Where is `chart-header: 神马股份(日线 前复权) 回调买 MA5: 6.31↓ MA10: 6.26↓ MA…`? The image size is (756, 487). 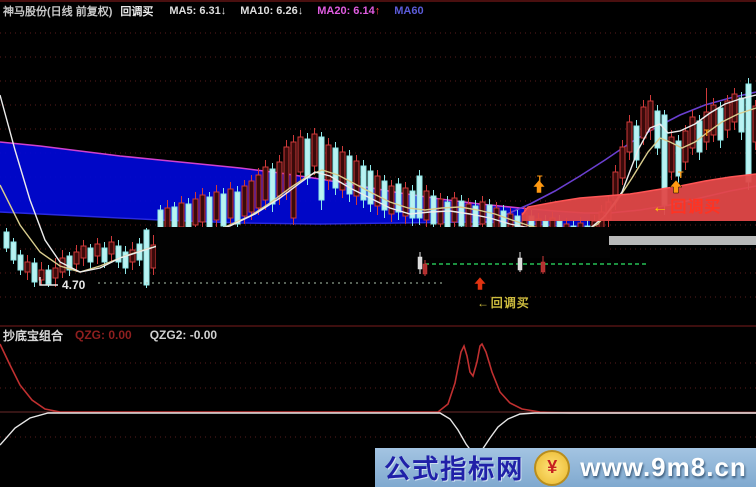 chart-header: 神马股份(日线 前复权) 回调买 MA5: 6.31↓ MA10: 6.26↓ MA… is located at coordinates (378, 11).